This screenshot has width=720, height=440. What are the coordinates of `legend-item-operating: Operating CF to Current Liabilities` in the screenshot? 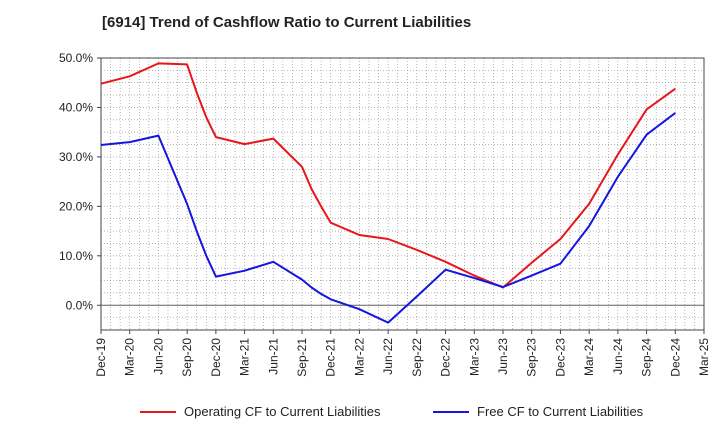 It's located at (260, 411).